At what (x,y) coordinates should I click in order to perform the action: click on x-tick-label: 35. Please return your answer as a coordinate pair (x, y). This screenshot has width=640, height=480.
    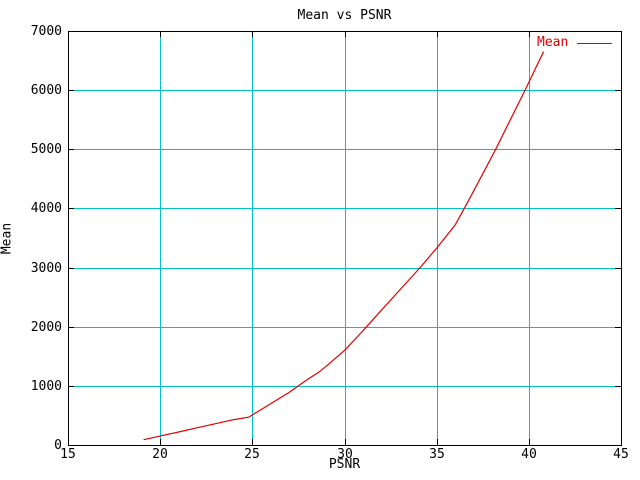
    Looking at the image, I should click on (437, 454).